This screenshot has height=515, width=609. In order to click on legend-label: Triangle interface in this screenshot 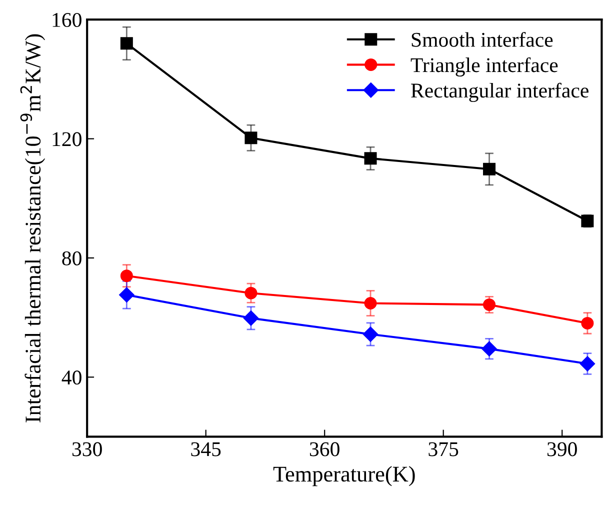, I will do `click(484, 67)`.